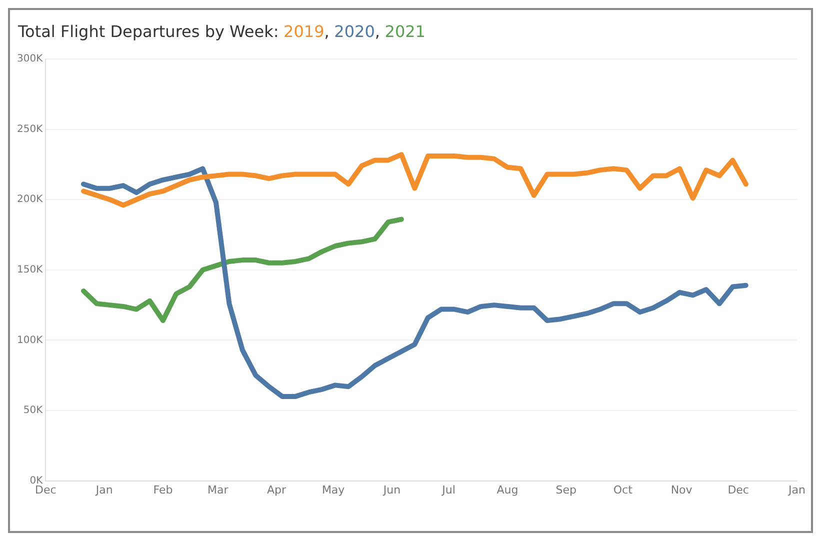 The height and width of the screenshot is (543, 825). I want to click on y-tick-label: 200K, so click(30, 200).